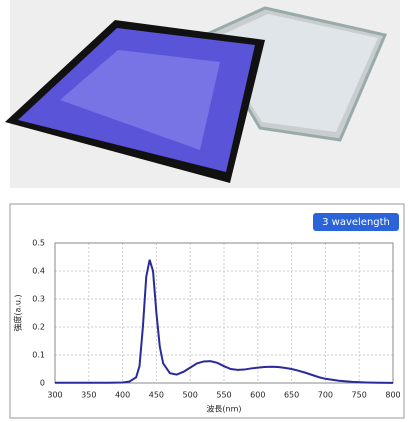 The height and width of the screenshot is (422, 410). Describe the element at coordinates (88, 395) in the screenshot. I see `x-tick-label: 350` at that location.